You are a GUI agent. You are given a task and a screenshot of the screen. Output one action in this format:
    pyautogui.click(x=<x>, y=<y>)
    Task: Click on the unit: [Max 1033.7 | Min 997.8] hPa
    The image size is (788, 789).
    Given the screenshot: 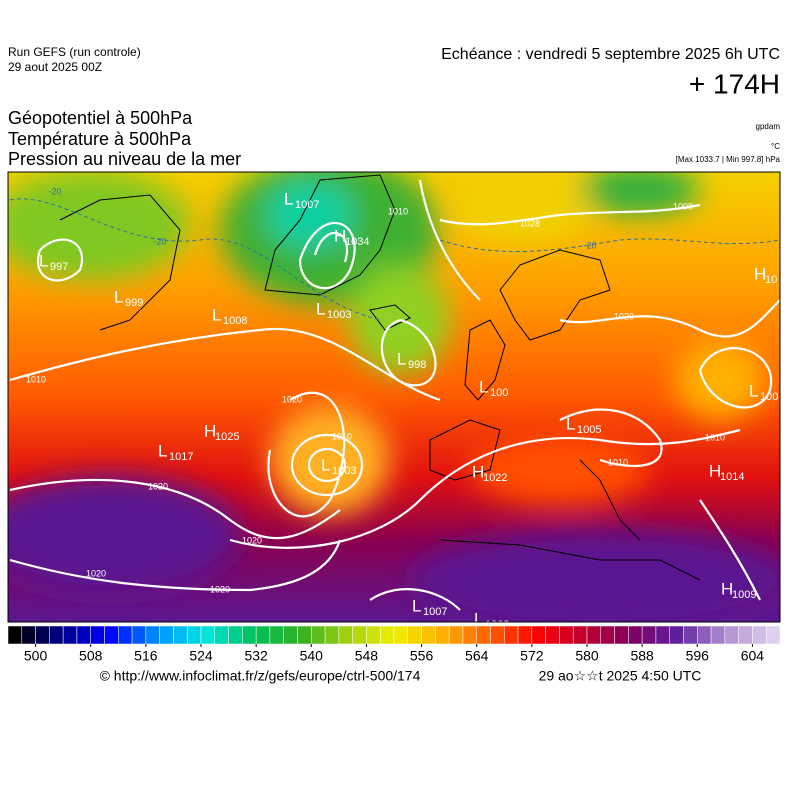 What is the action you would take?
    pyautogui.click(x=728, y=159)
    